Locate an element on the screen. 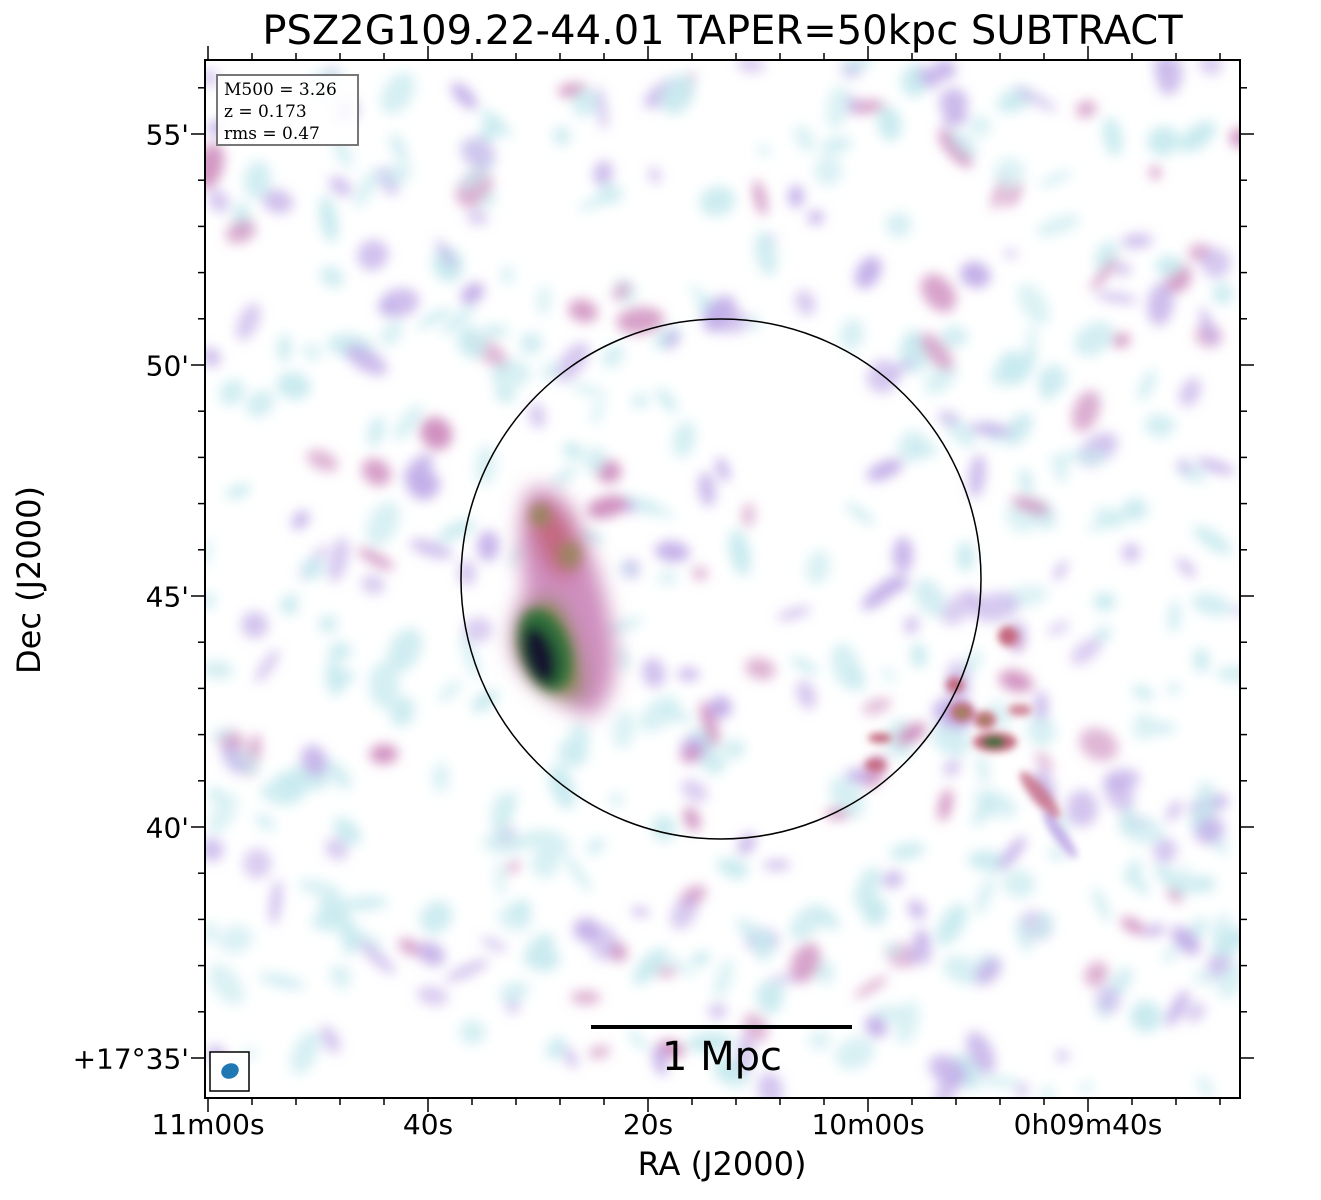 This screenshot has width=1321, height=1200. x-axis-label: RA (J2000) is located at coordinates (722, 1164).